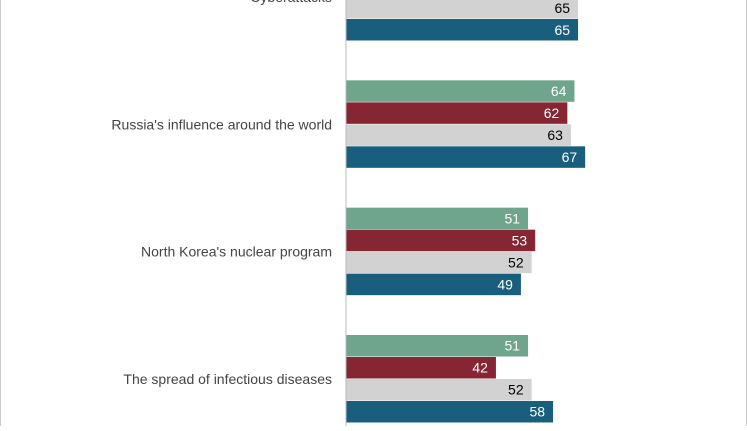  What do you see at coordinates (537, 412) in the screenshot?
I see `data-label: 58` at bounding box center [537, 412].